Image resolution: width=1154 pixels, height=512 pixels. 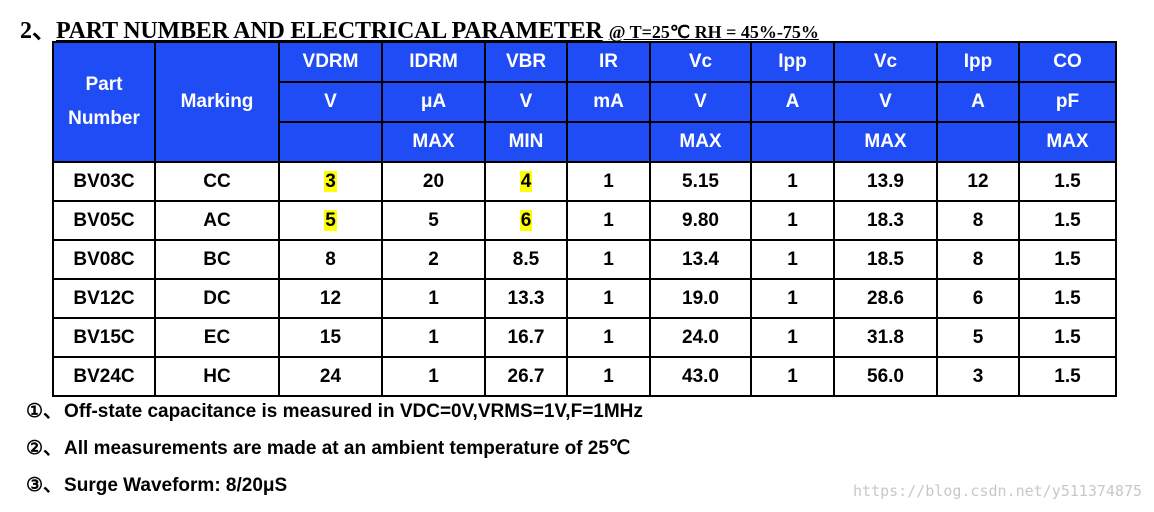 I want to click on idrm-cell: 2, so click(x=433, y=259).